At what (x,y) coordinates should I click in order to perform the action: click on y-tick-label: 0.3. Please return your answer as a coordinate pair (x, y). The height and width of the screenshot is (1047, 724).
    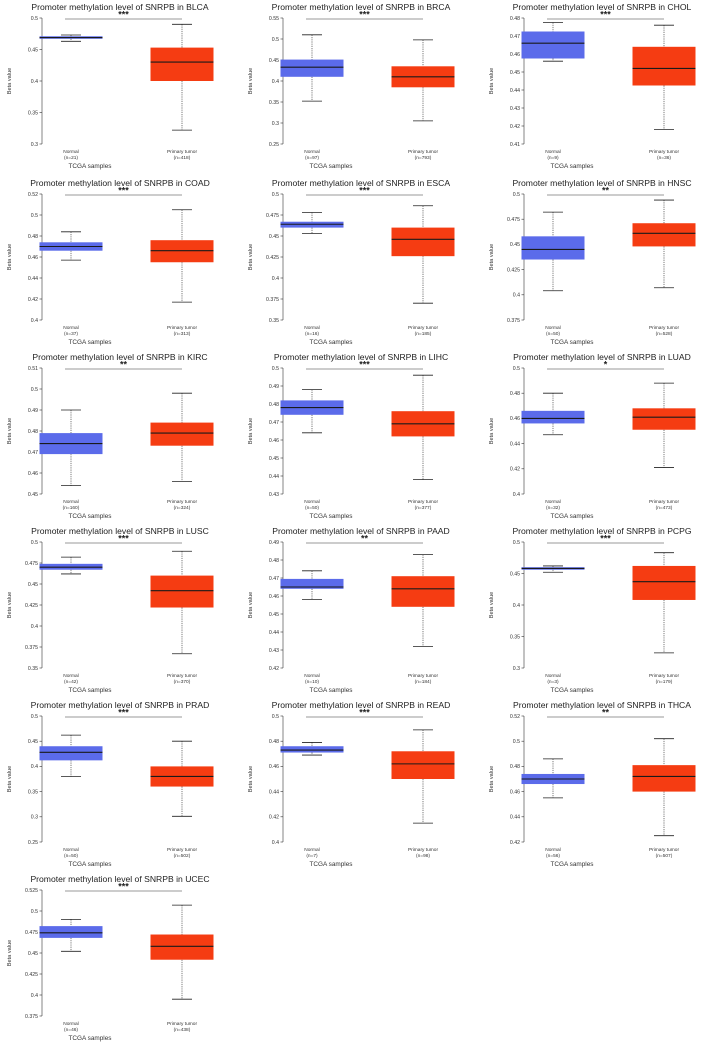
    Looking at the image, I should click on (516, 669).